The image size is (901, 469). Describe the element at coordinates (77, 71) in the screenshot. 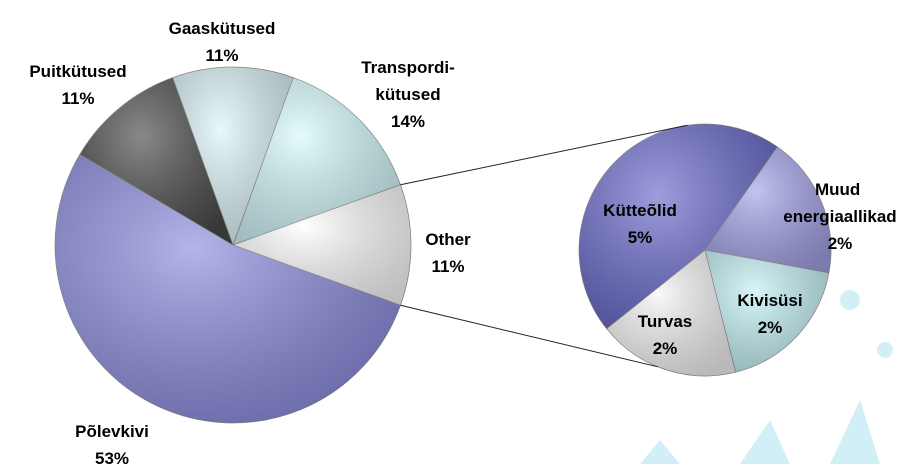

I see `slice-label: Puitkütused` at that location.